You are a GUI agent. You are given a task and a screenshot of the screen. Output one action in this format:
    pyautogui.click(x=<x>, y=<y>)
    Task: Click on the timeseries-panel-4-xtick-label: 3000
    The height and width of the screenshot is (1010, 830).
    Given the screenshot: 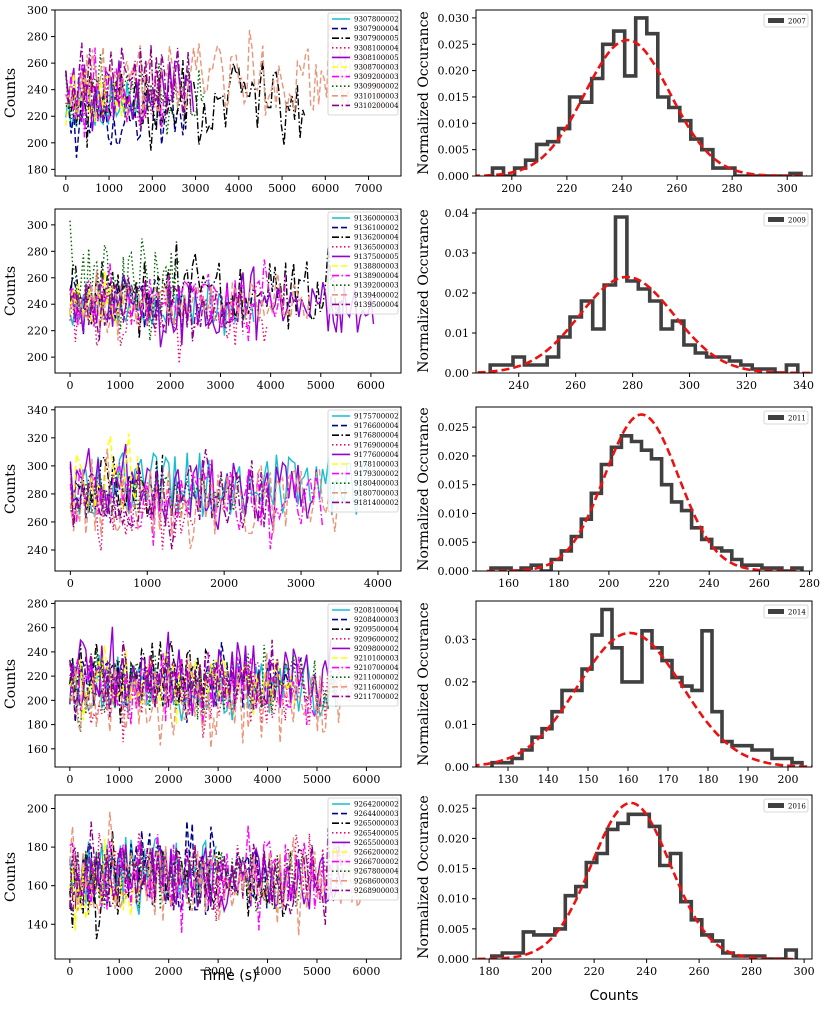 What is the action you would take?
    pyautogui.click(x=218, y=779)
    